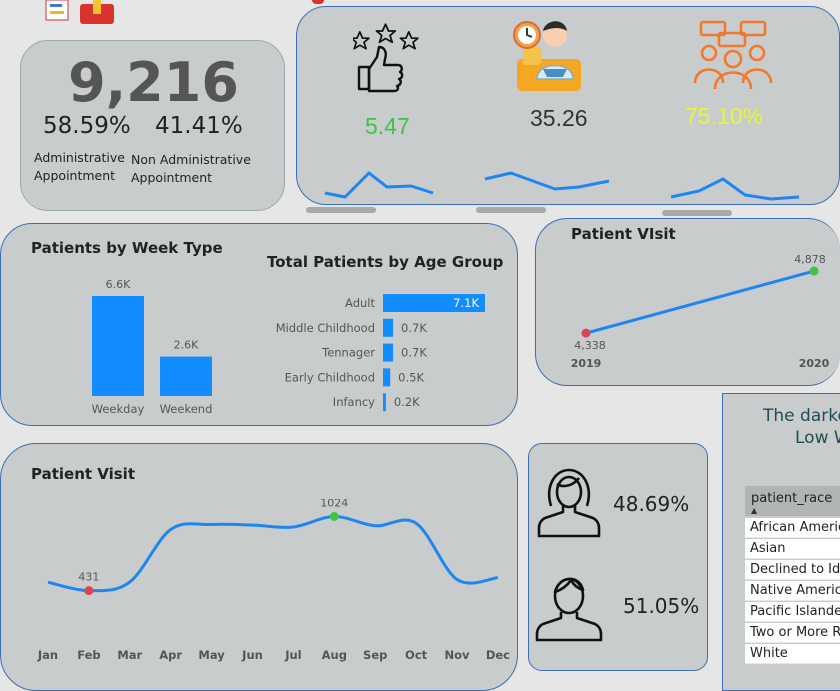 The width and height of the screenshot is (840, 691). What do you see at coordinates (191, 168) in the screenshot?
I see `non-admin-label: Non Administrative Appointment` at bounding box center [191, 168].